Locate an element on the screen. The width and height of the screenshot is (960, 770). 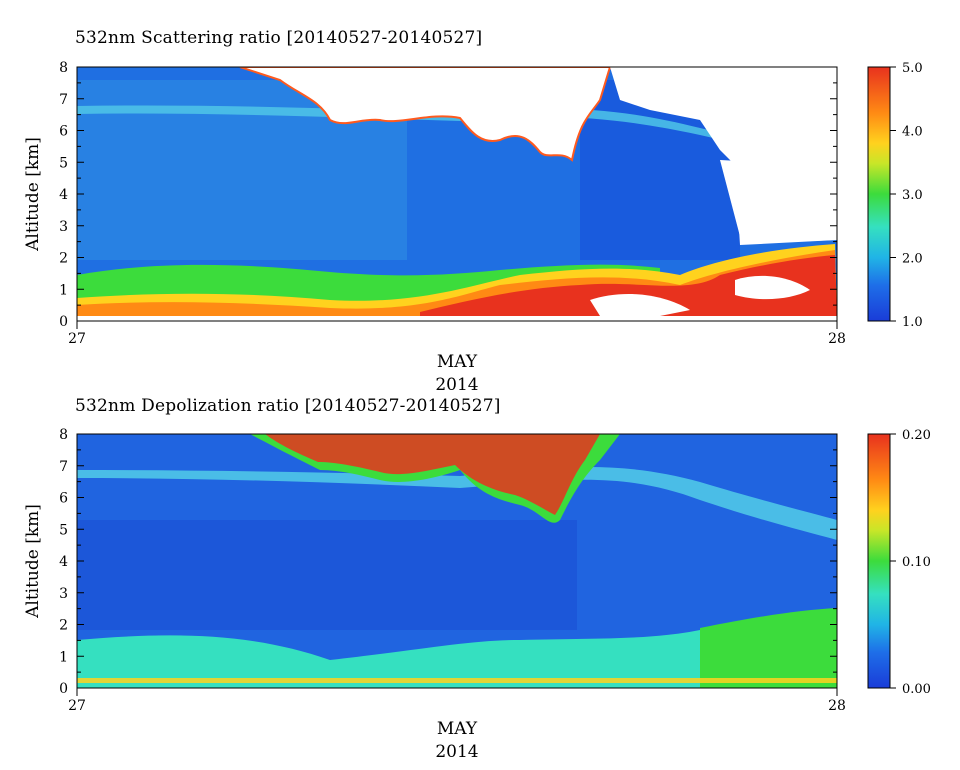
colorbar-tick-label: 0.20 is located at coordinates (916, 435).